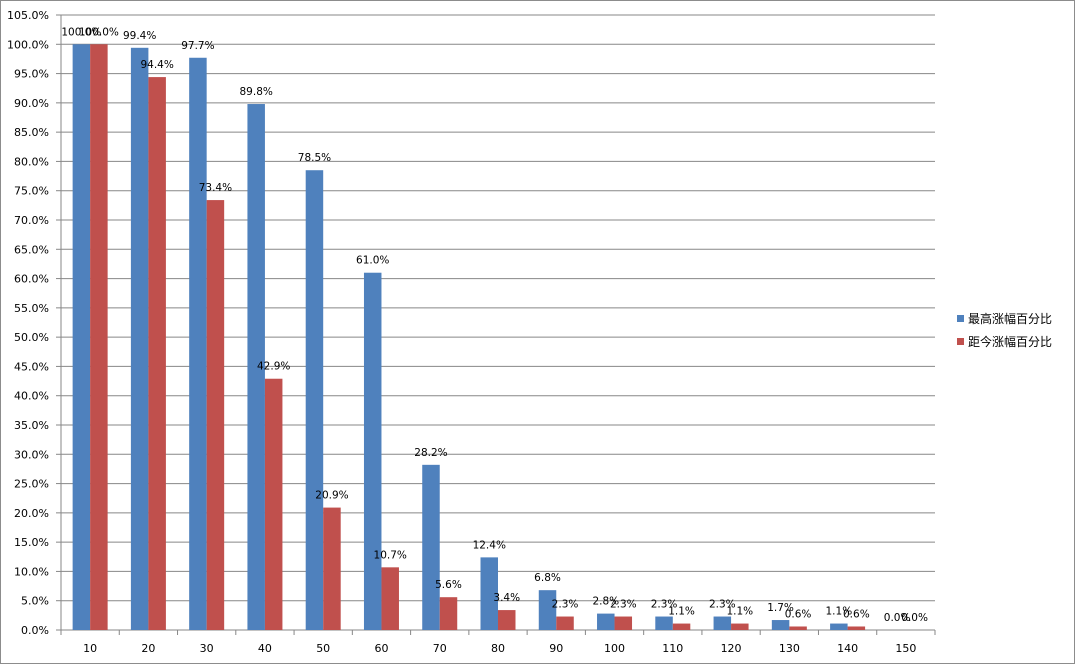 The width and height of the screenshot is (1075, 664). I want to click on data-label: 78.5%, so click(314, 158).